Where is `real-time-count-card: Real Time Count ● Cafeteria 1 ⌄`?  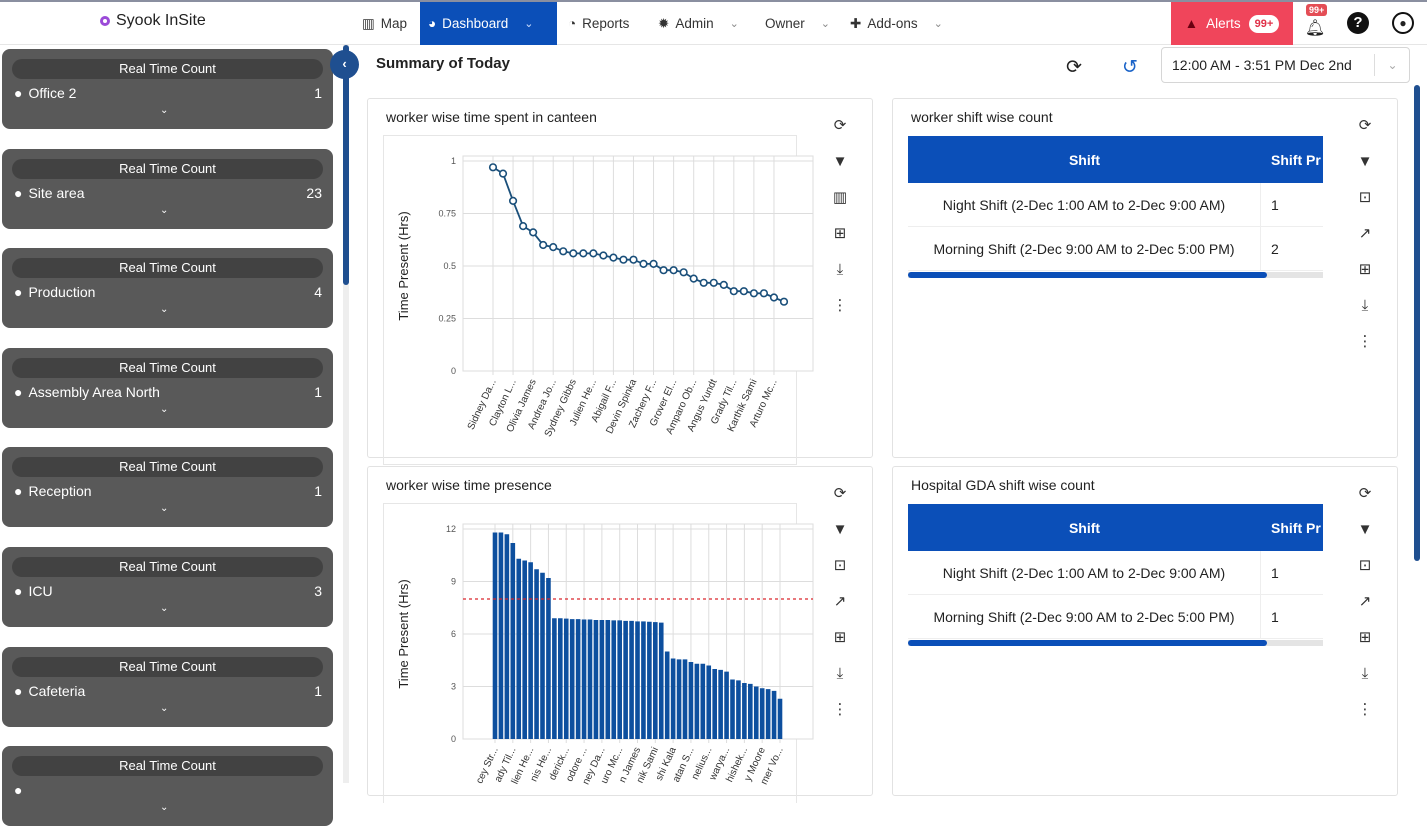 real-time-count-card: Real Time Count ● Cafeteria 1 ⌄ is located at coordinates (167, 686).